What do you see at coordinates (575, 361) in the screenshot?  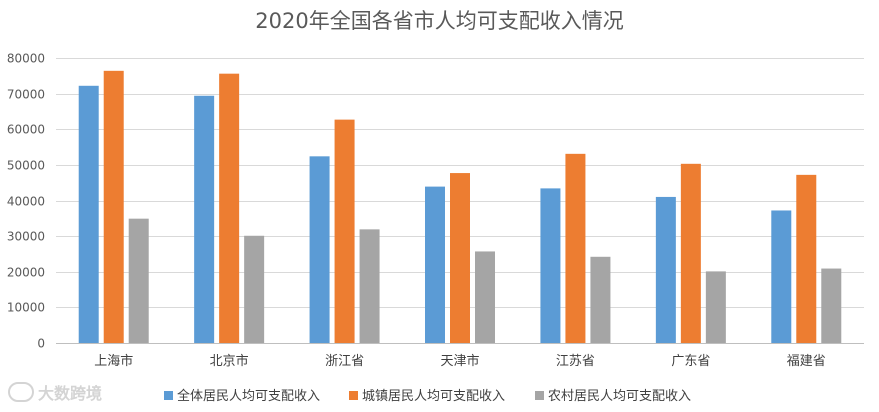 I see `x-category-label: 江苏省` at bounding box center [575, 361].